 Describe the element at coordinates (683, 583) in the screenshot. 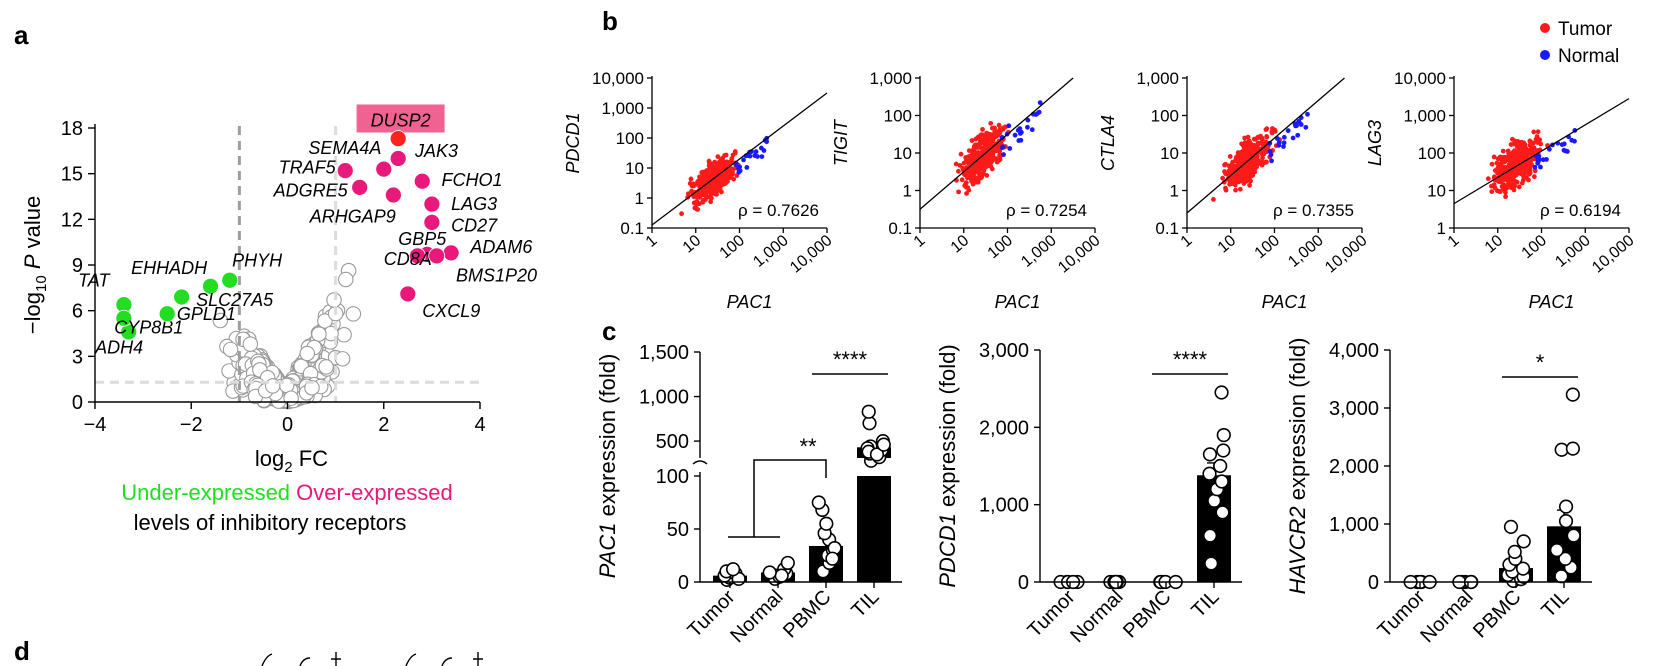

I see `y-tick-label: 0` at that location.